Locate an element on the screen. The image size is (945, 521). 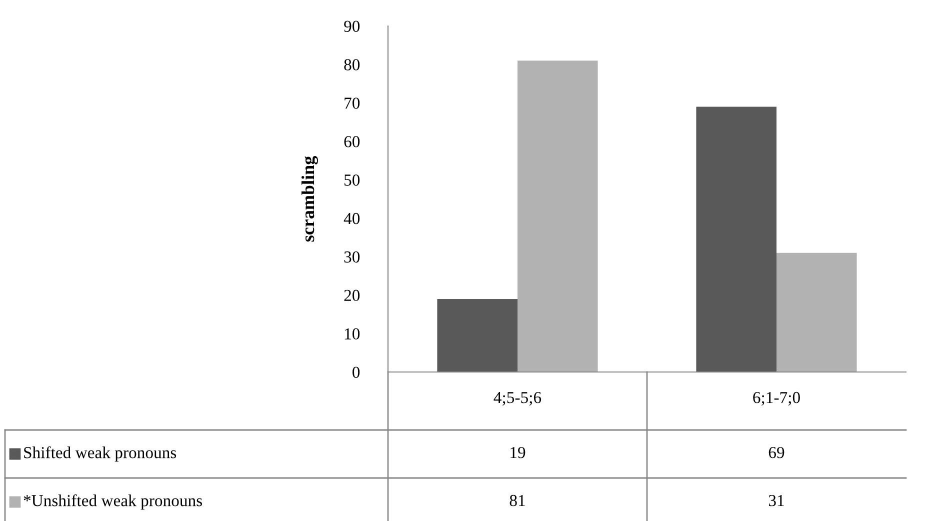
y-tick-label: 40 is located at coordinates (352, 218).